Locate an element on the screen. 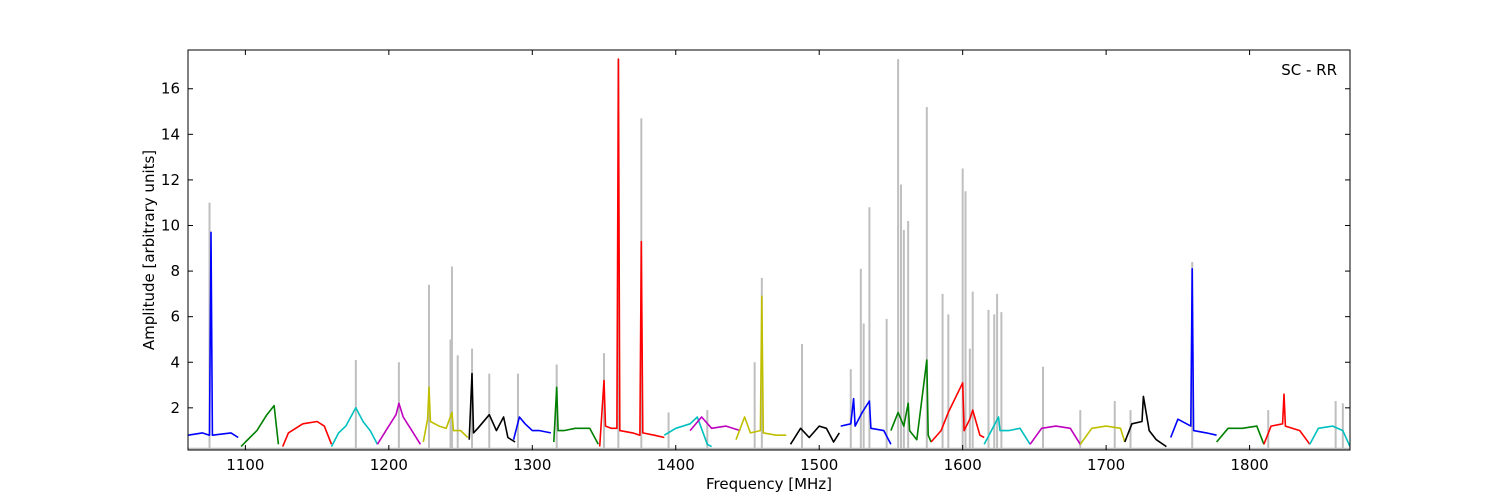  x-tick-label: 1700 is located at coordinates (1106, 465).